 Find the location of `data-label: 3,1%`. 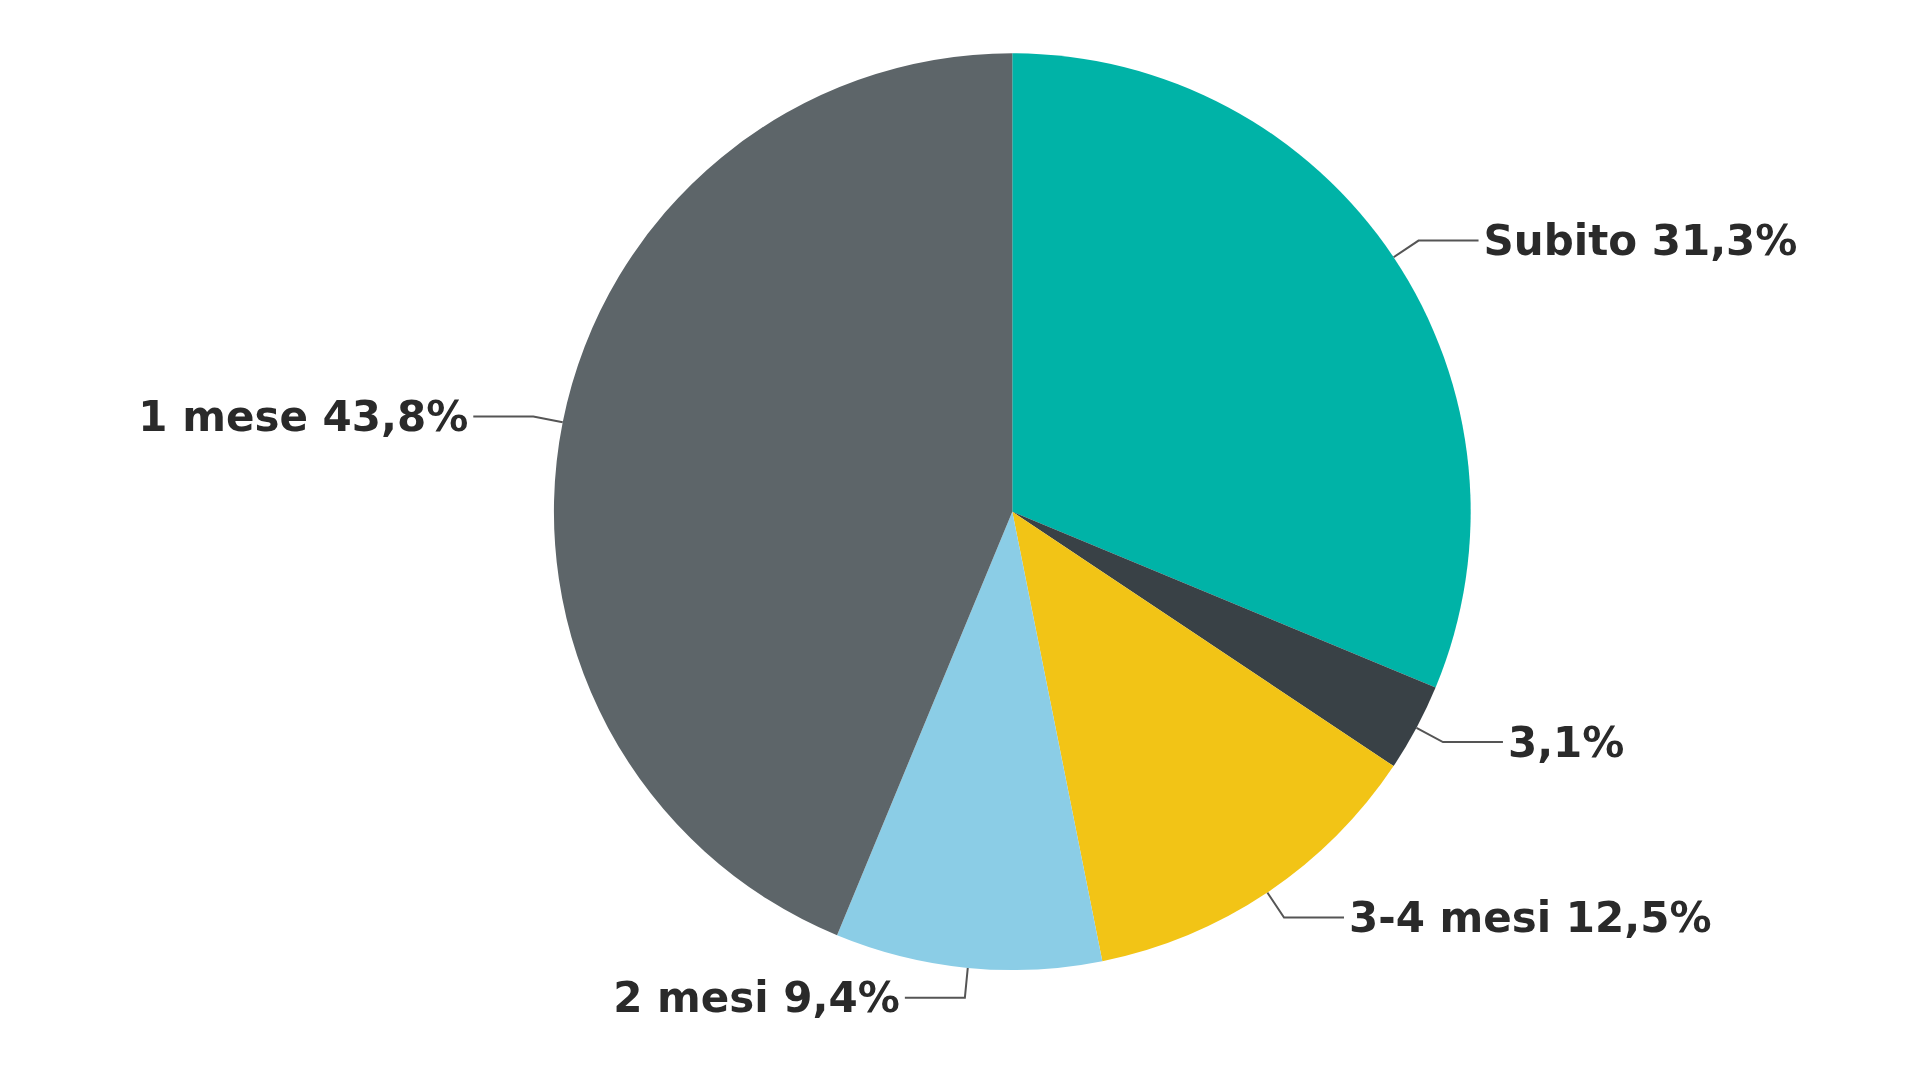

data-label: 3,1% is located at coordinates (1566, 742).